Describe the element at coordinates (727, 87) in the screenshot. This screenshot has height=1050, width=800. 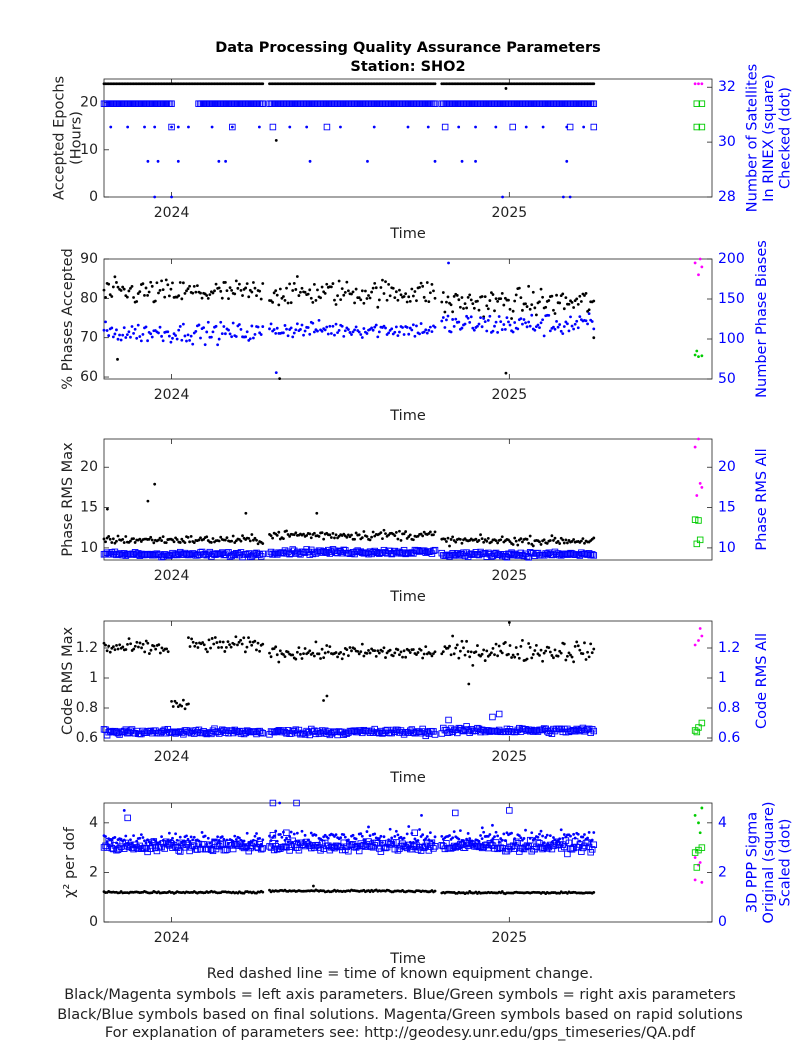
I see `y-right-tick-label: 32` at that location.